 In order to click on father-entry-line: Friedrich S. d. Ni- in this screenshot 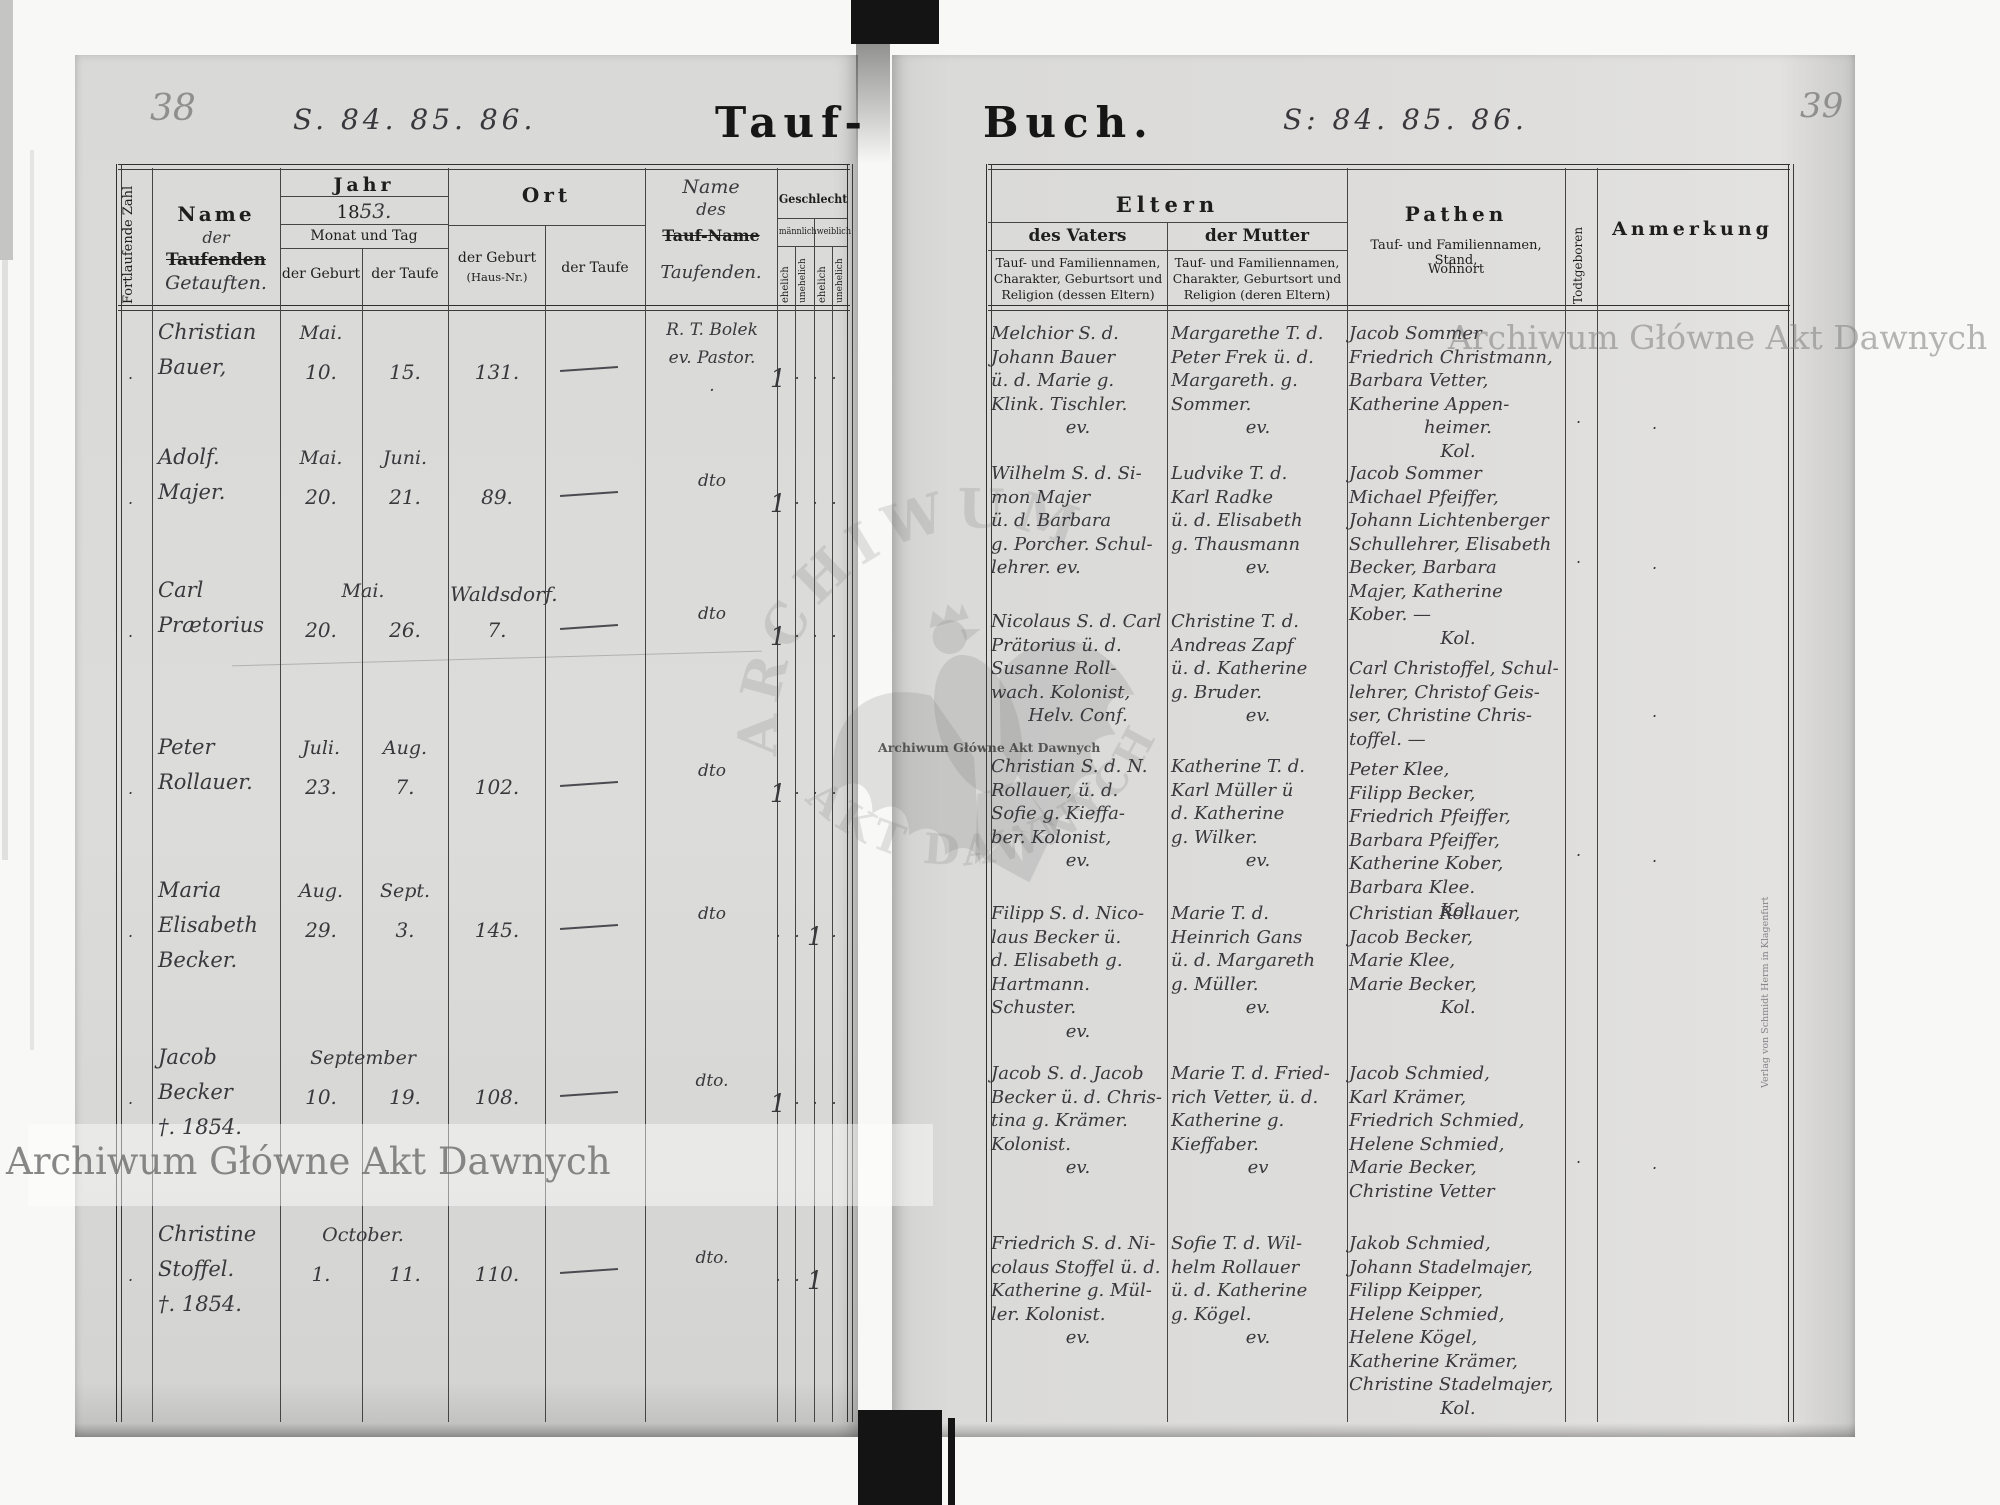, I will do `click(1073, 1243)`.